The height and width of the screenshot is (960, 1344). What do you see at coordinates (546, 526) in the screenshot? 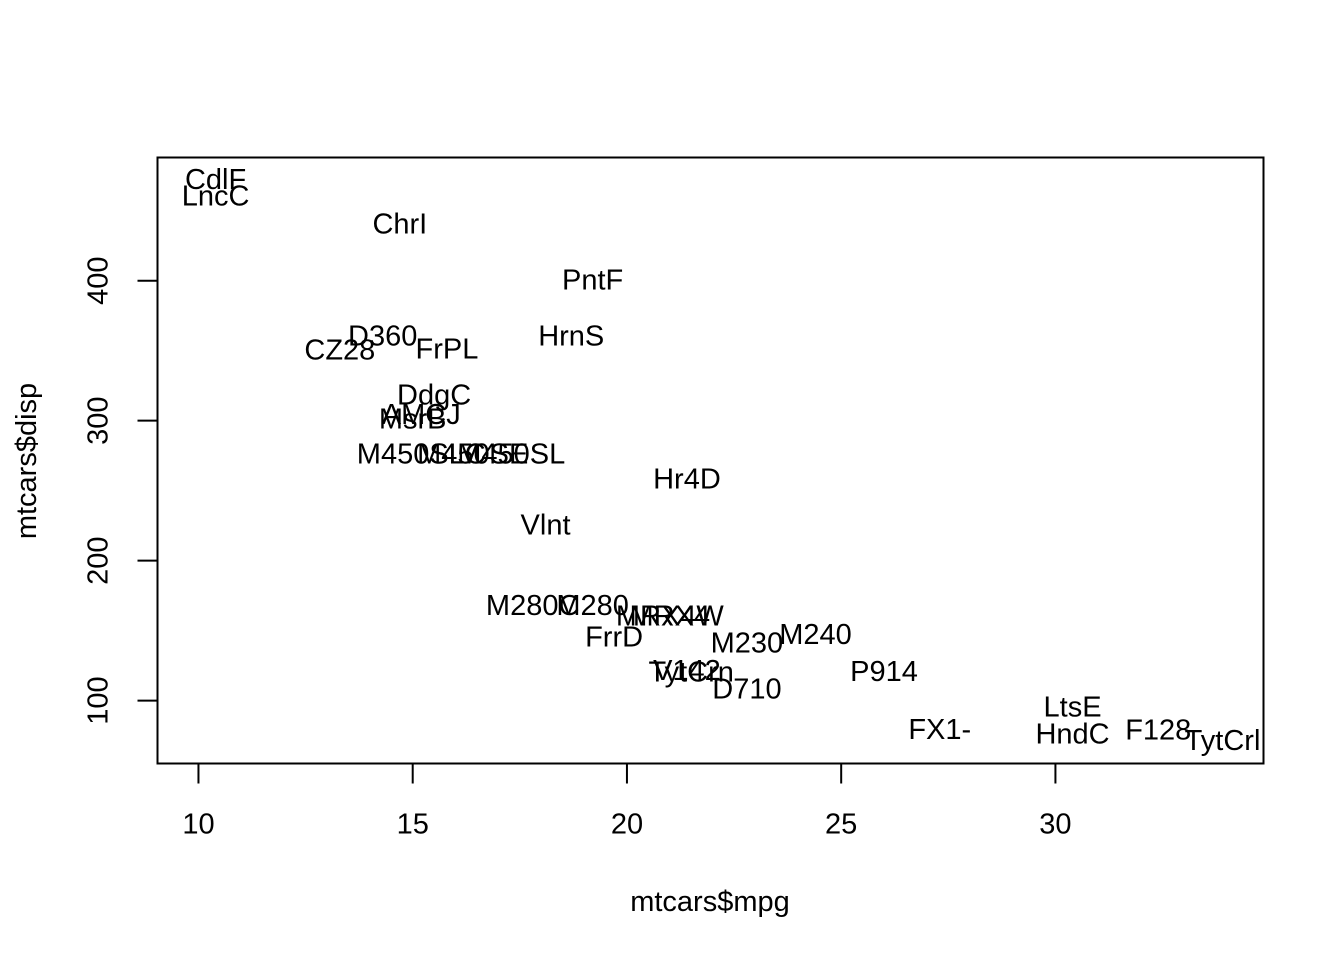
I see `point-label: Vlnt` at bounding box center [546, 526].